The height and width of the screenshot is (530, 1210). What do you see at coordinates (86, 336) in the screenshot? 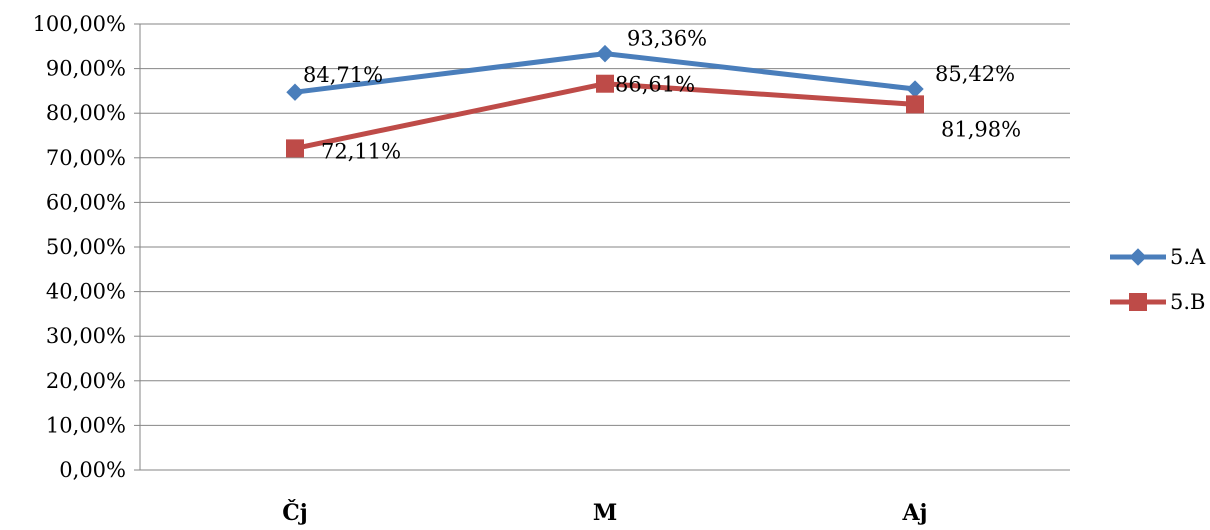
I see `y-tick-label: 30,00%` at bounding box center [86, 336].